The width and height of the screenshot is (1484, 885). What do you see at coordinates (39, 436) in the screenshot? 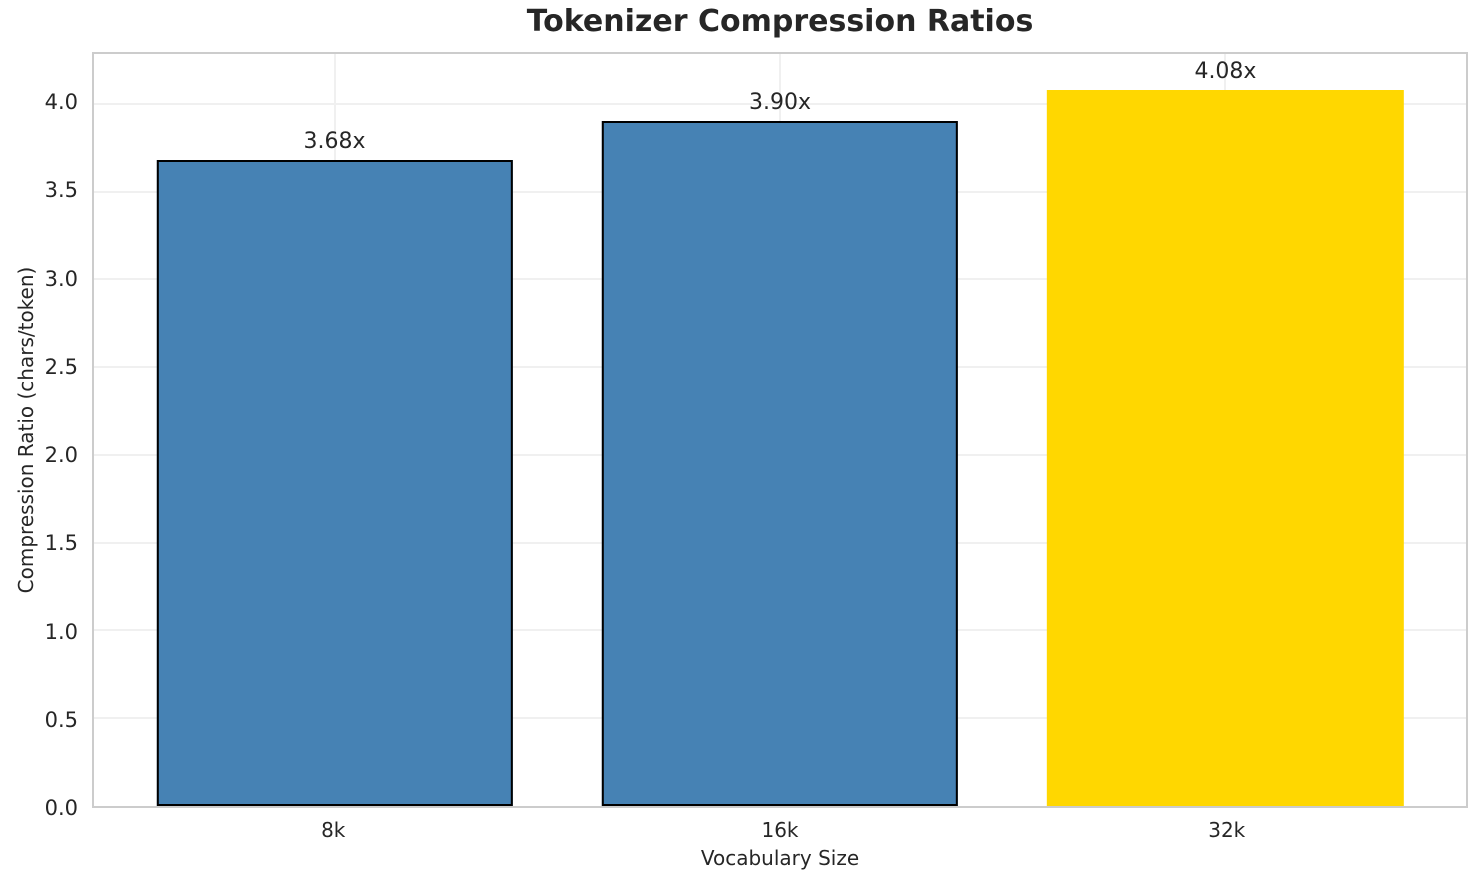
I see `y-axis-ticks: 0.0 0.5 1.0 1.5 2.0 2.5 3.0 3.5 4.0` at bounding box center [39, 436].